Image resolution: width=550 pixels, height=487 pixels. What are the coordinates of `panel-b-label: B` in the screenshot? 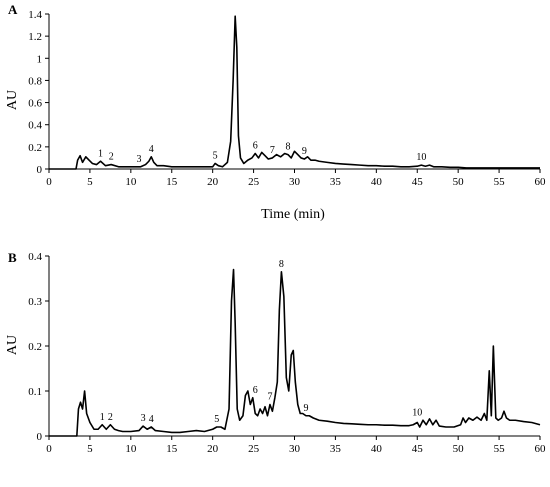 It's located at (12, 257).